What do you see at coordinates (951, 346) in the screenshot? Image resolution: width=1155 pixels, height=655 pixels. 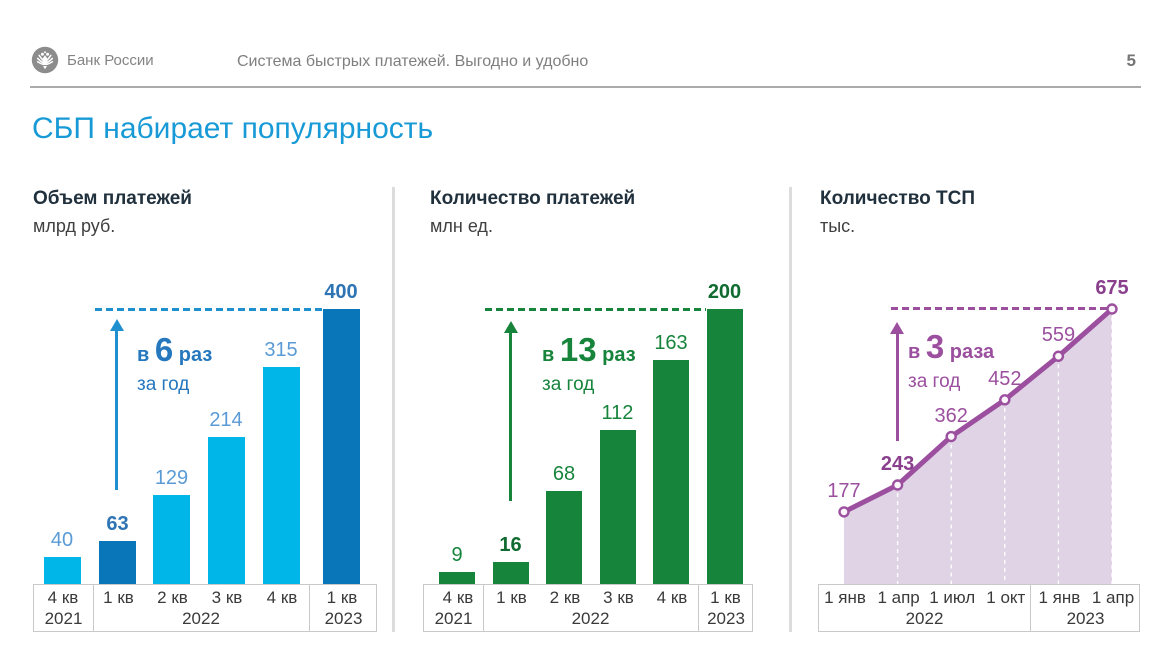 I see `growth-multiplier-label: в 3 раза` at bounding box center [951, 346].